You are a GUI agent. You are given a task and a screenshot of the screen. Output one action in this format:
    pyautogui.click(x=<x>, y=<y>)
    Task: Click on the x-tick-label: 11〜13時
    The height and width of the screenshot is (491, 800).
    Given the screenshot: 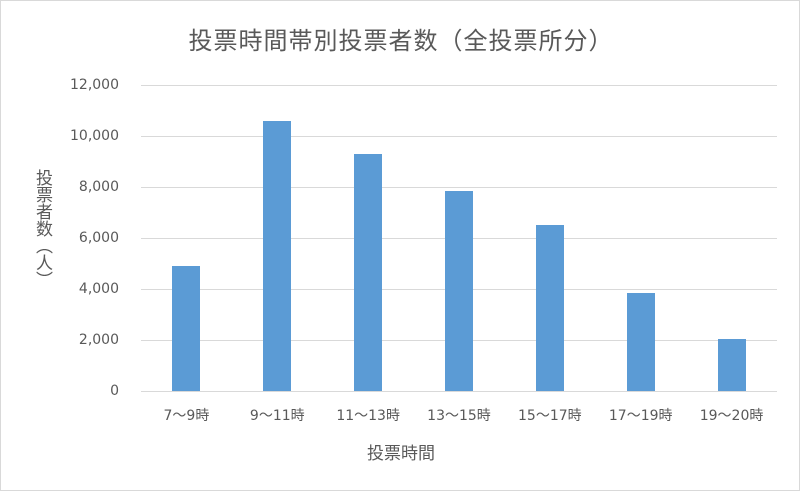 What is the action you would take?
    pyautogui.click(x=368, y=416)
    